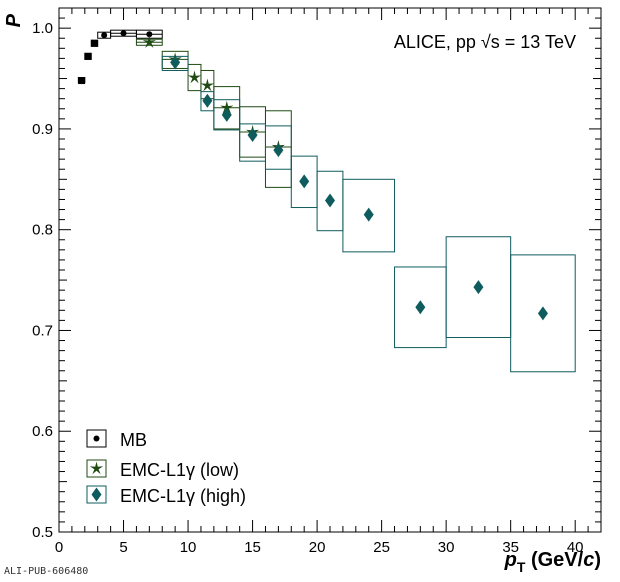  I want to click on x-tick-label: 30, so click(446, 547).